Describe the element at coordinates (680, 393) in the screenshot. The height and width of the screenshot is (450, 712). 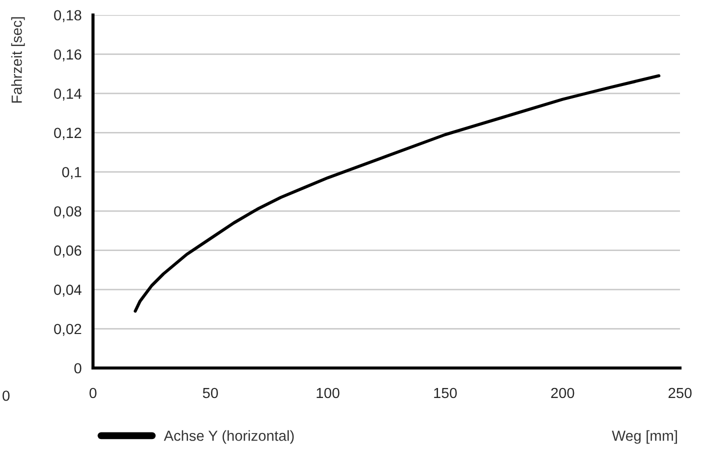
I see `x-tick-label: 250` at that location.